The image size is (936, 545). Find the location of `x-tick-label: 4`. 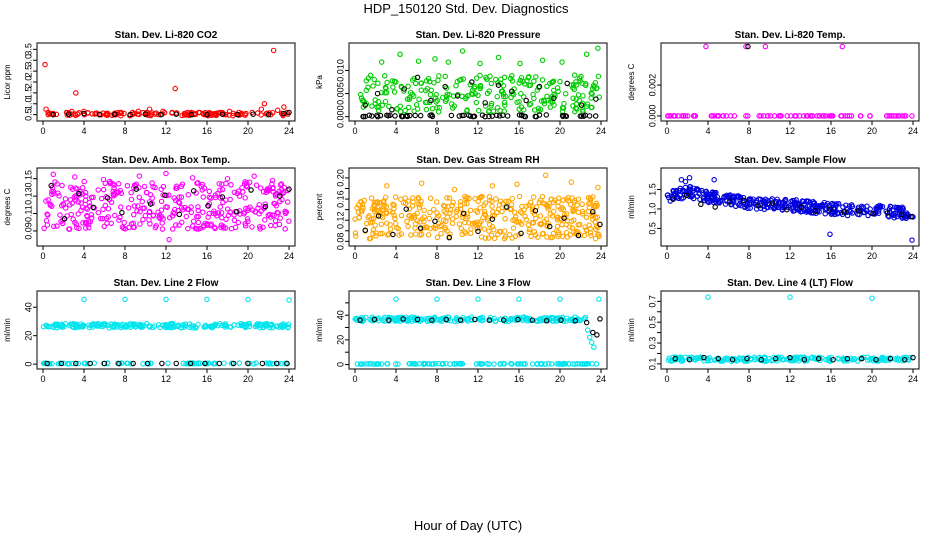

x-tick-label: 4 is located at coordinates (707, 131).